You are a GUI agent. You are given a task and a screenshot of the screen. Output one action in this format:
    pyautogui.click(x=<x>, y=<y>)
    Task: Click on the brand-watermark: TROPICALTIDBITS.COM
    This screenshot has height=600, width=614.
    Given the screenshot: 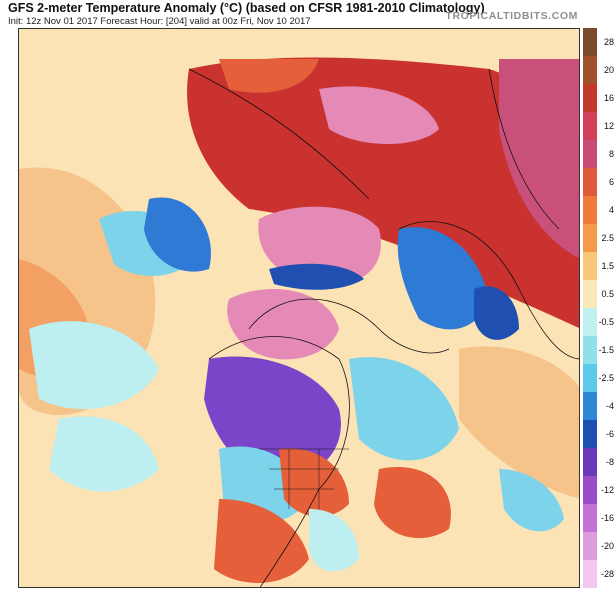 What is the action you would take?
    pyautogui.click(x=511, y=16)
    